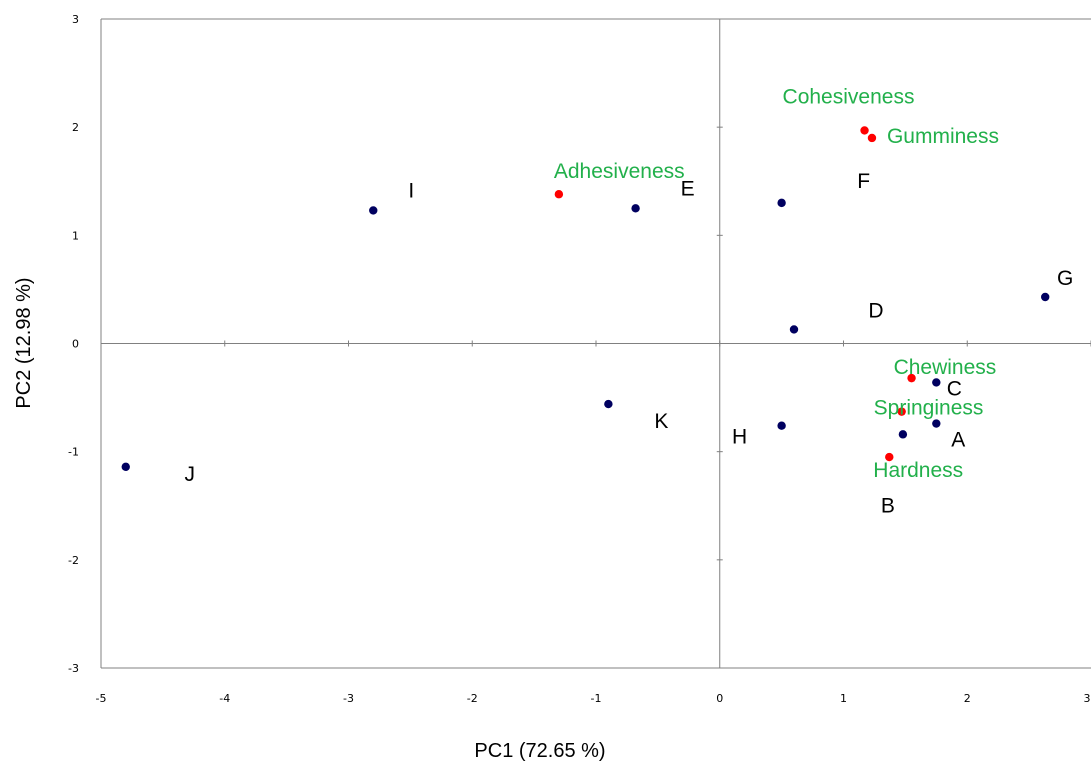 Image resolution: width=1091 pixels, height=765 pixels. Describe the element at coordinates (936, 382) in the screenshot. I see `observation-point-c` at that location.